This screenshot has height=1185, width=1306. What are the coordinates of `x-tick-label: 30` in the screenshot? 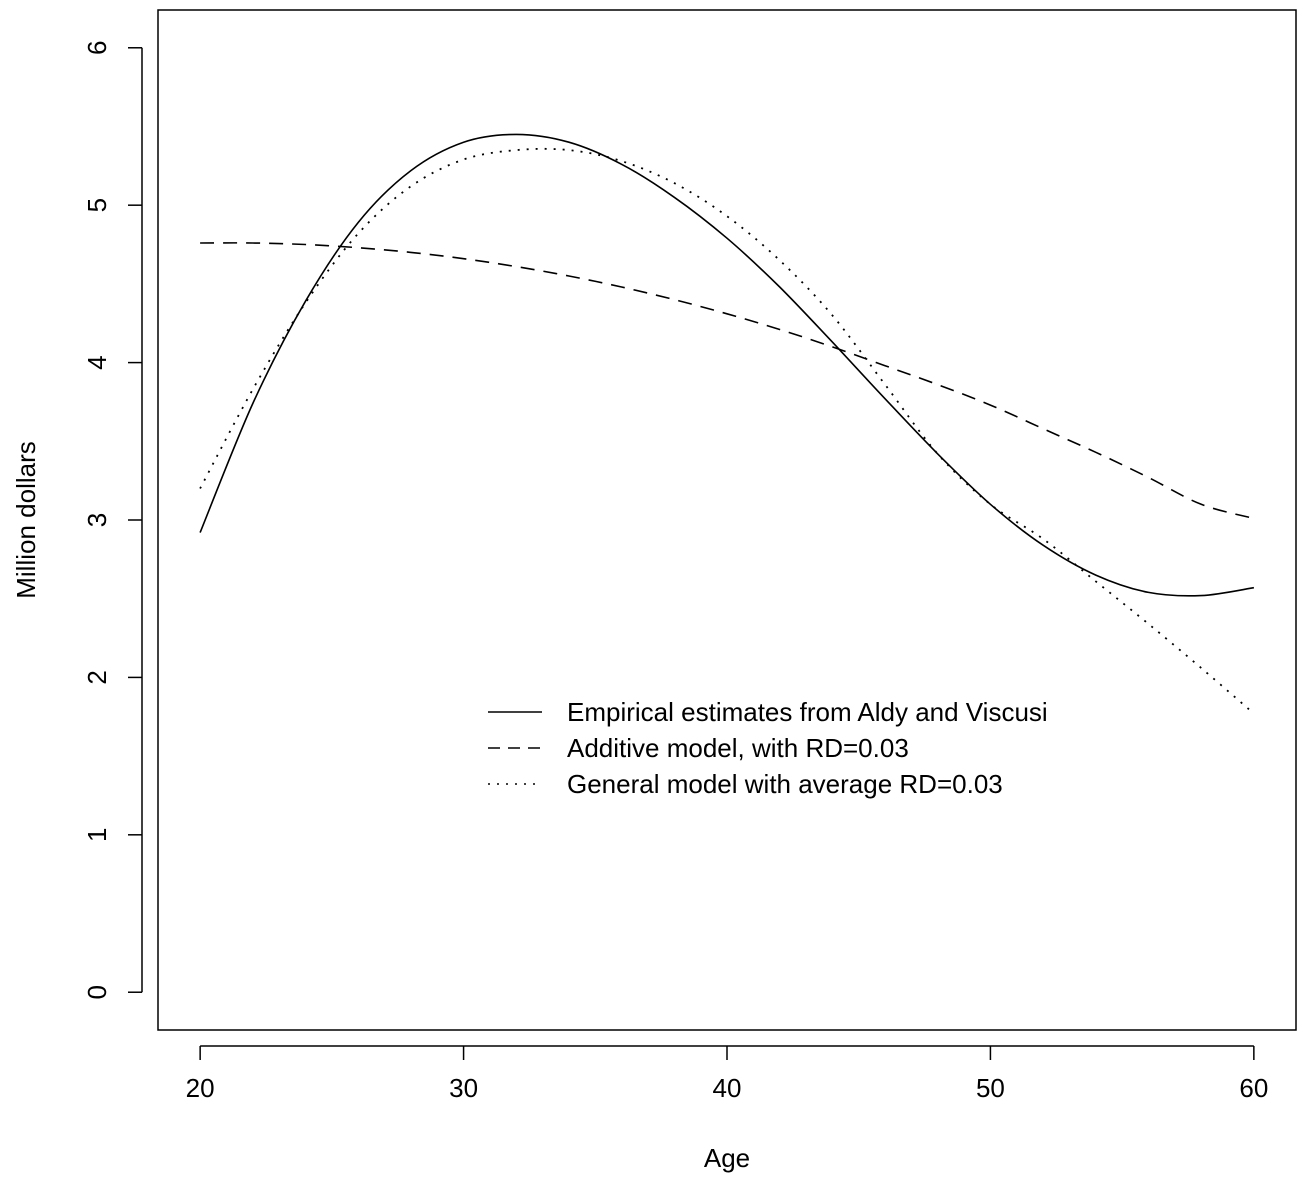 It's located at (463, 1088).